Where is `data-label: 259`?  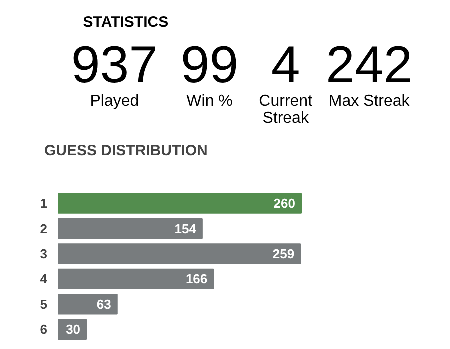 data-label: 259 is located at coordinates (283, 254).